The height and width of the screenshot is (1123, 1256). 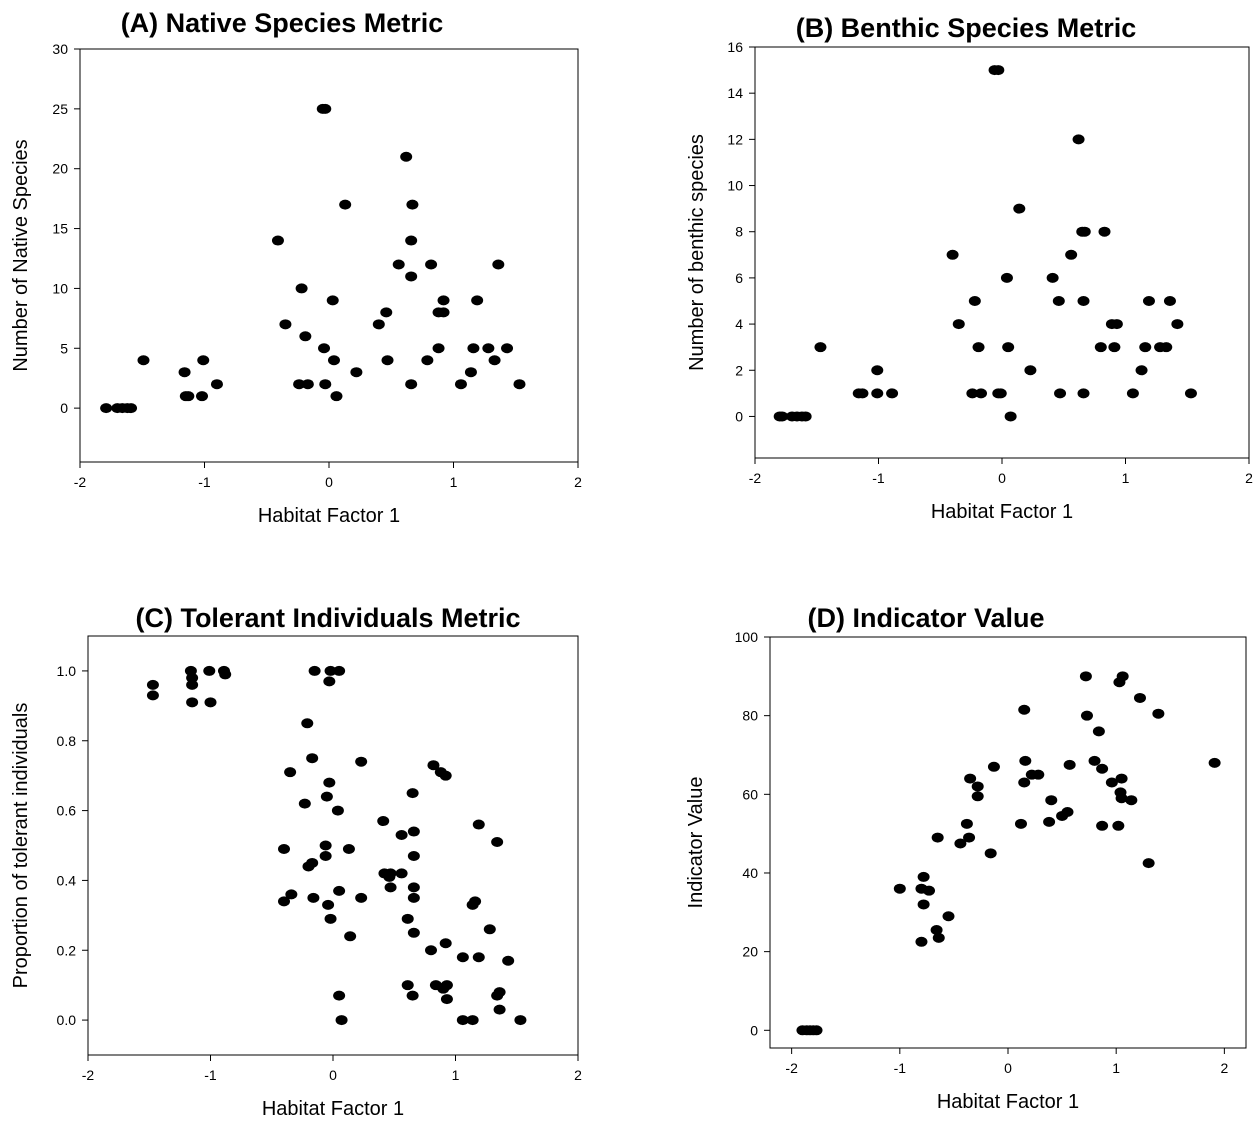 I want to click on y-tick-label: 2, so click(x=739, y=370).